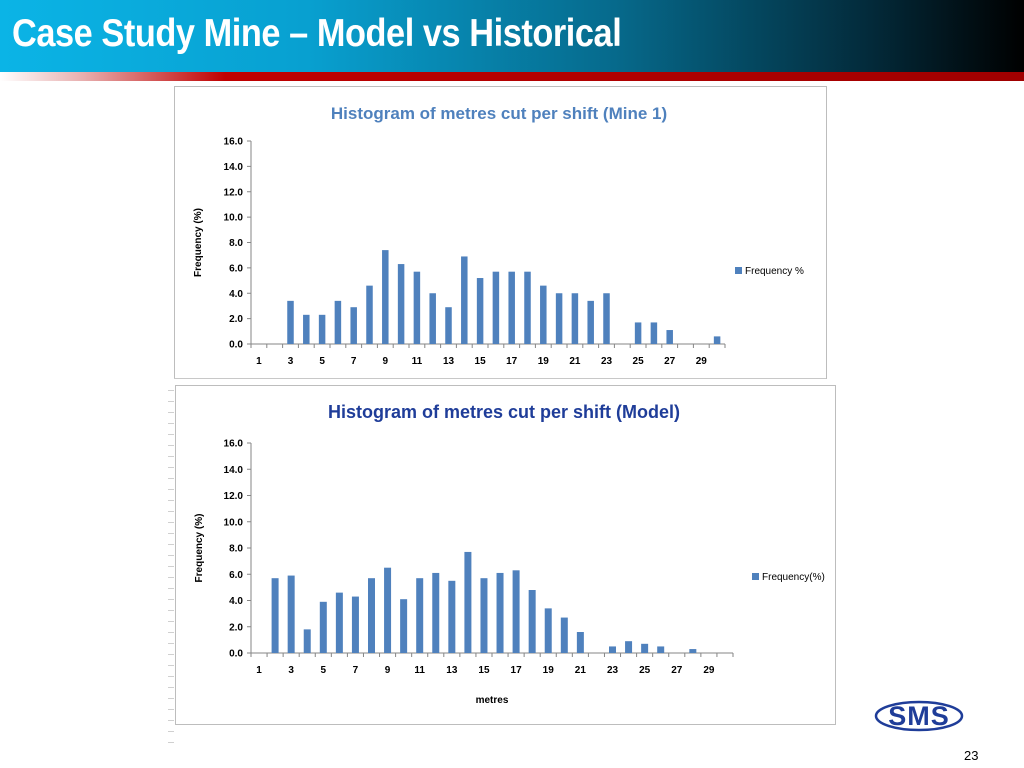 The width and height of the screenshot is (1024, 768). I want to click on x-tick-label: 23, so click(613, 670).